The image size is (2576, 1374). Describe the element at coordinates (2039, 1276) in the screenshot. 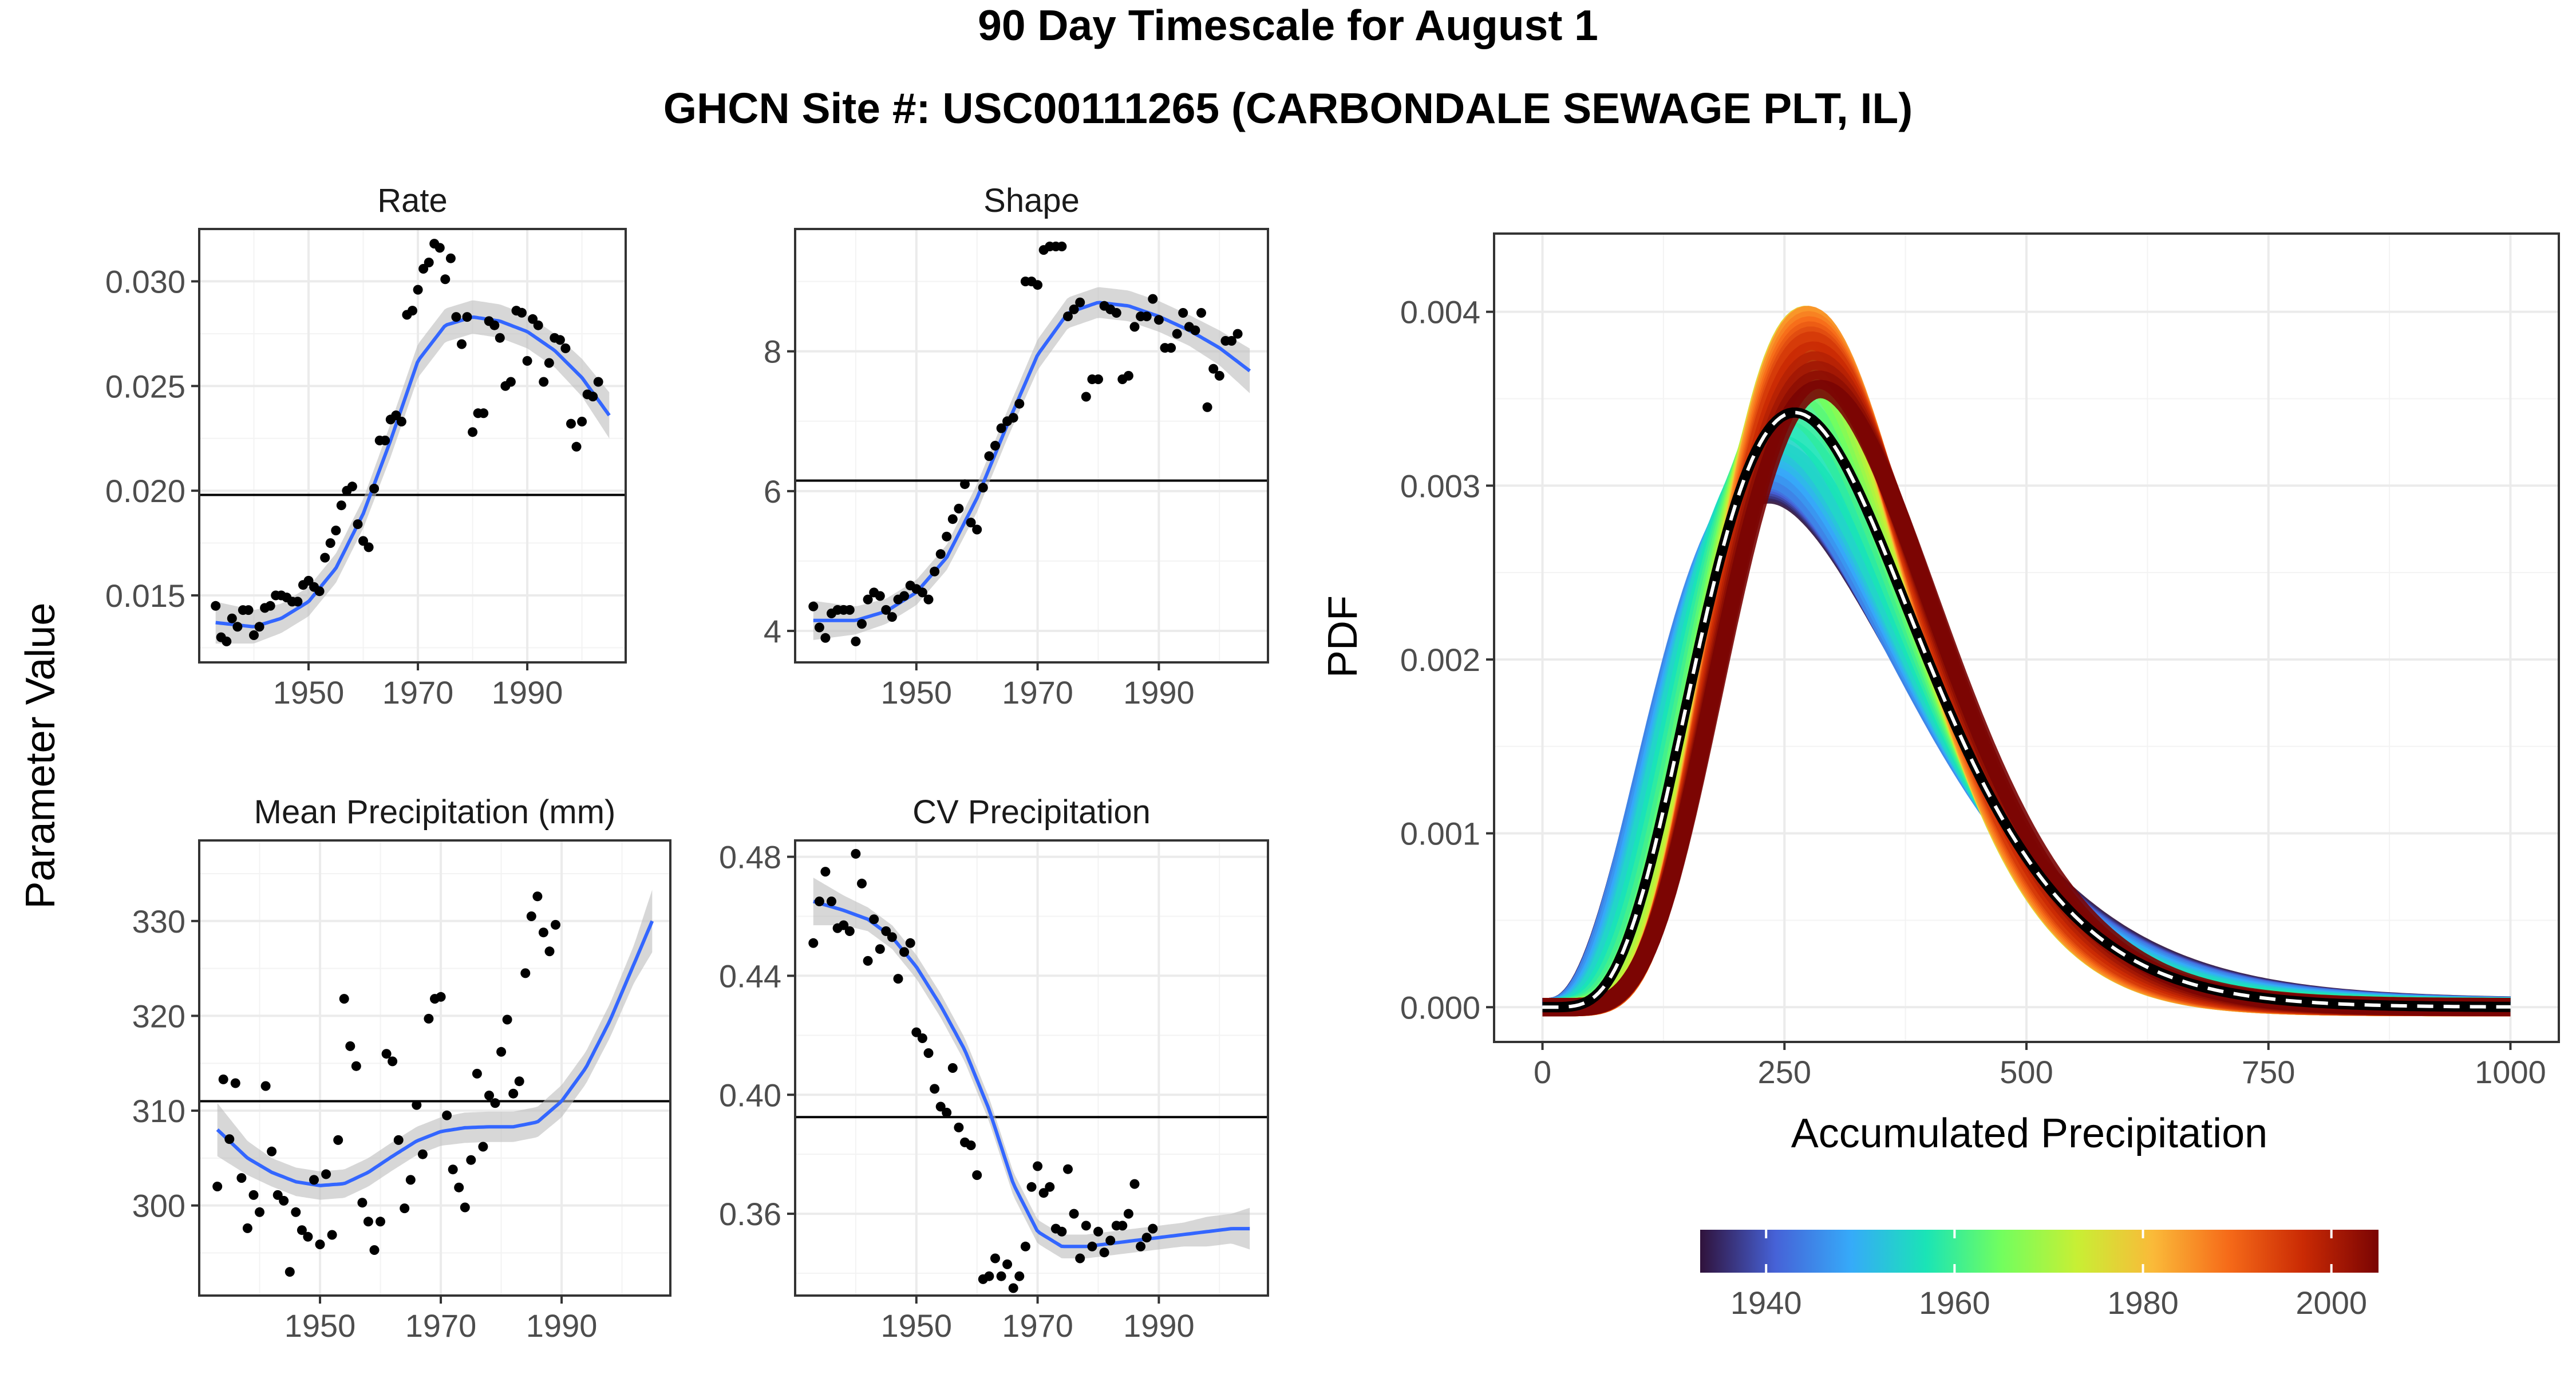

I see `colorbar: 1940 1960 1980 2000` at that location.